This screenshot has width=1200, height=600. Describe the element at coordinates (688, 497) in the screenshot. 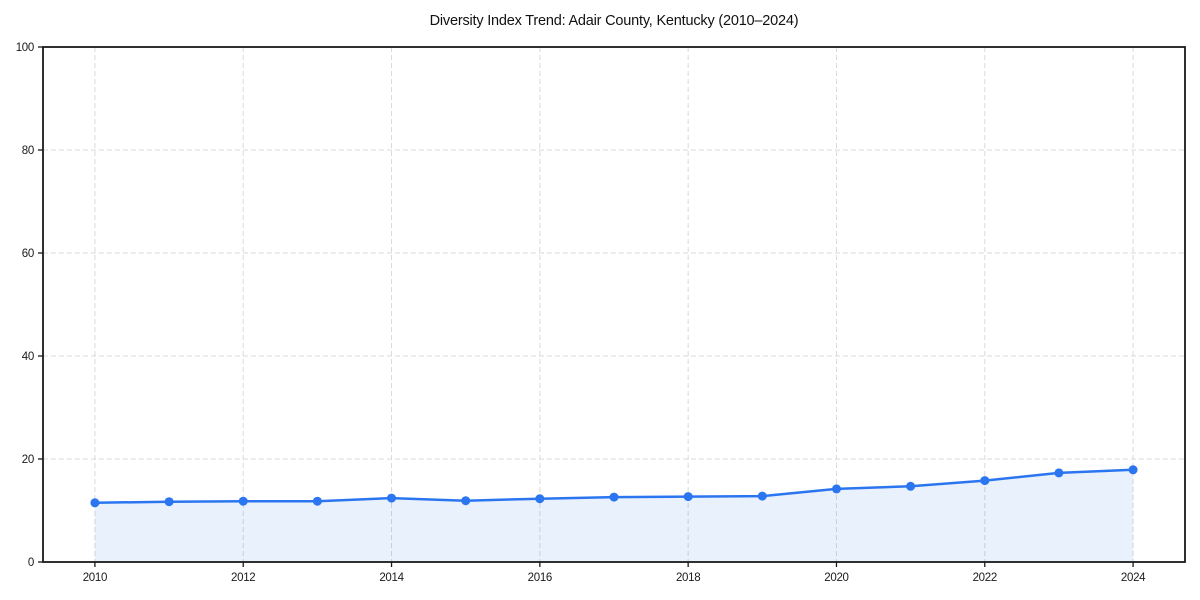

I see `data-point-2018` at that location.